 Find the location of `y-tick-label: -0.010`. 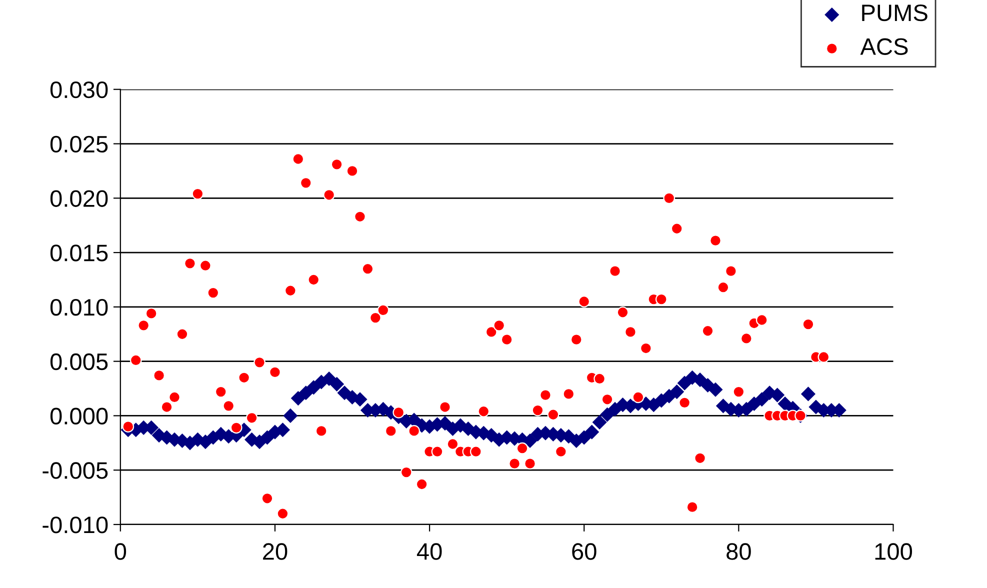

y-tick-label: -0.010 is located at coordinates (75, 525).